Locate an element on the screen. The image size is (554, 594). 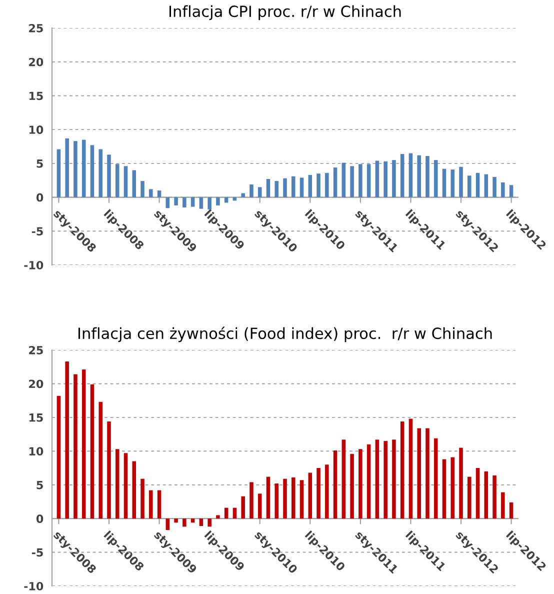
chart-title: Inflacja cen żywności (Food index) proc. r/r w Chinach is located at coordinates (285, 334).